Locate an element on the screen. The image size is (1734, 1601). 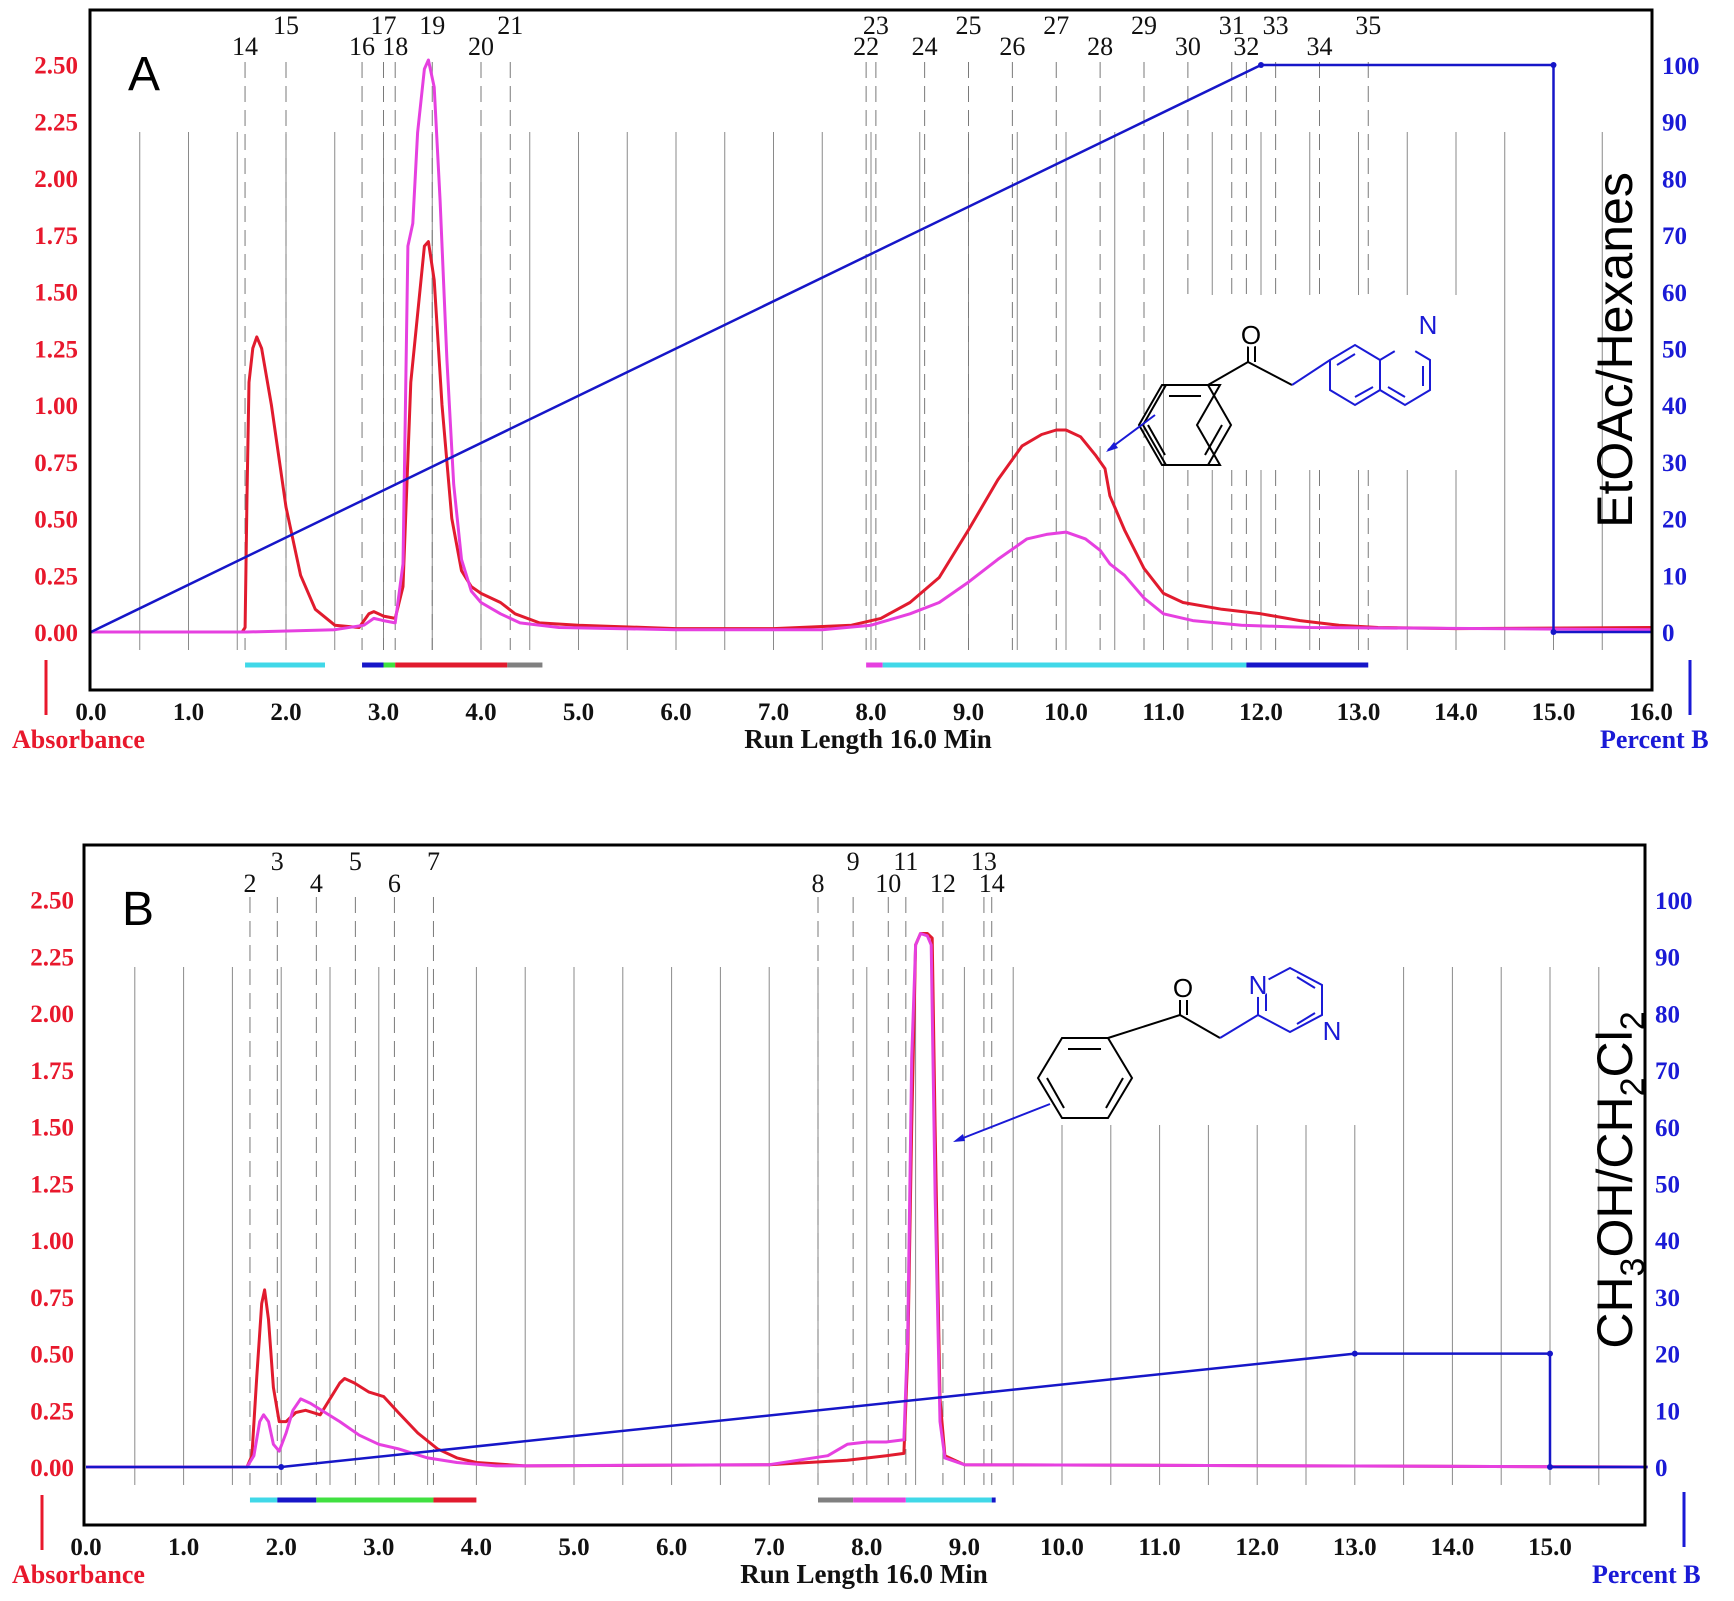
fraction-number-label: 18 is located at coordinates (395, 46).